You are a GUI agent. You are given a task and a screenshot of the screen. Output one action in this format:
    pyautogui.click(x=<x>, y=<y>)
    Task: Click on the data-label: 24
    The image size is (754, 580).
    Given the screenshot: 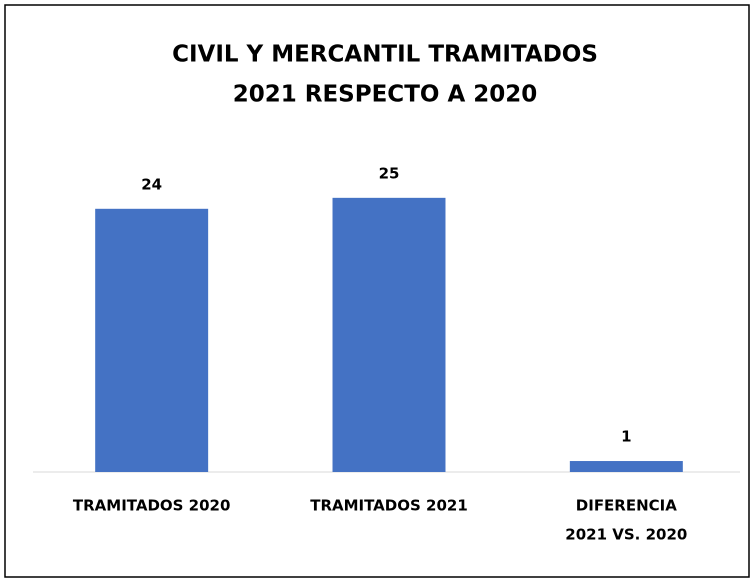 What is the action you would take?
    pyautogui.click(x=151, y=184)
    